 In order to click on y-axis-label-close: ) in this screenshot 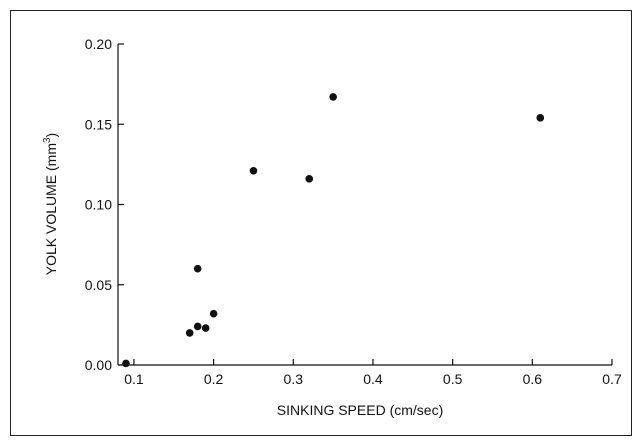, I will do `click(51, 135)`.